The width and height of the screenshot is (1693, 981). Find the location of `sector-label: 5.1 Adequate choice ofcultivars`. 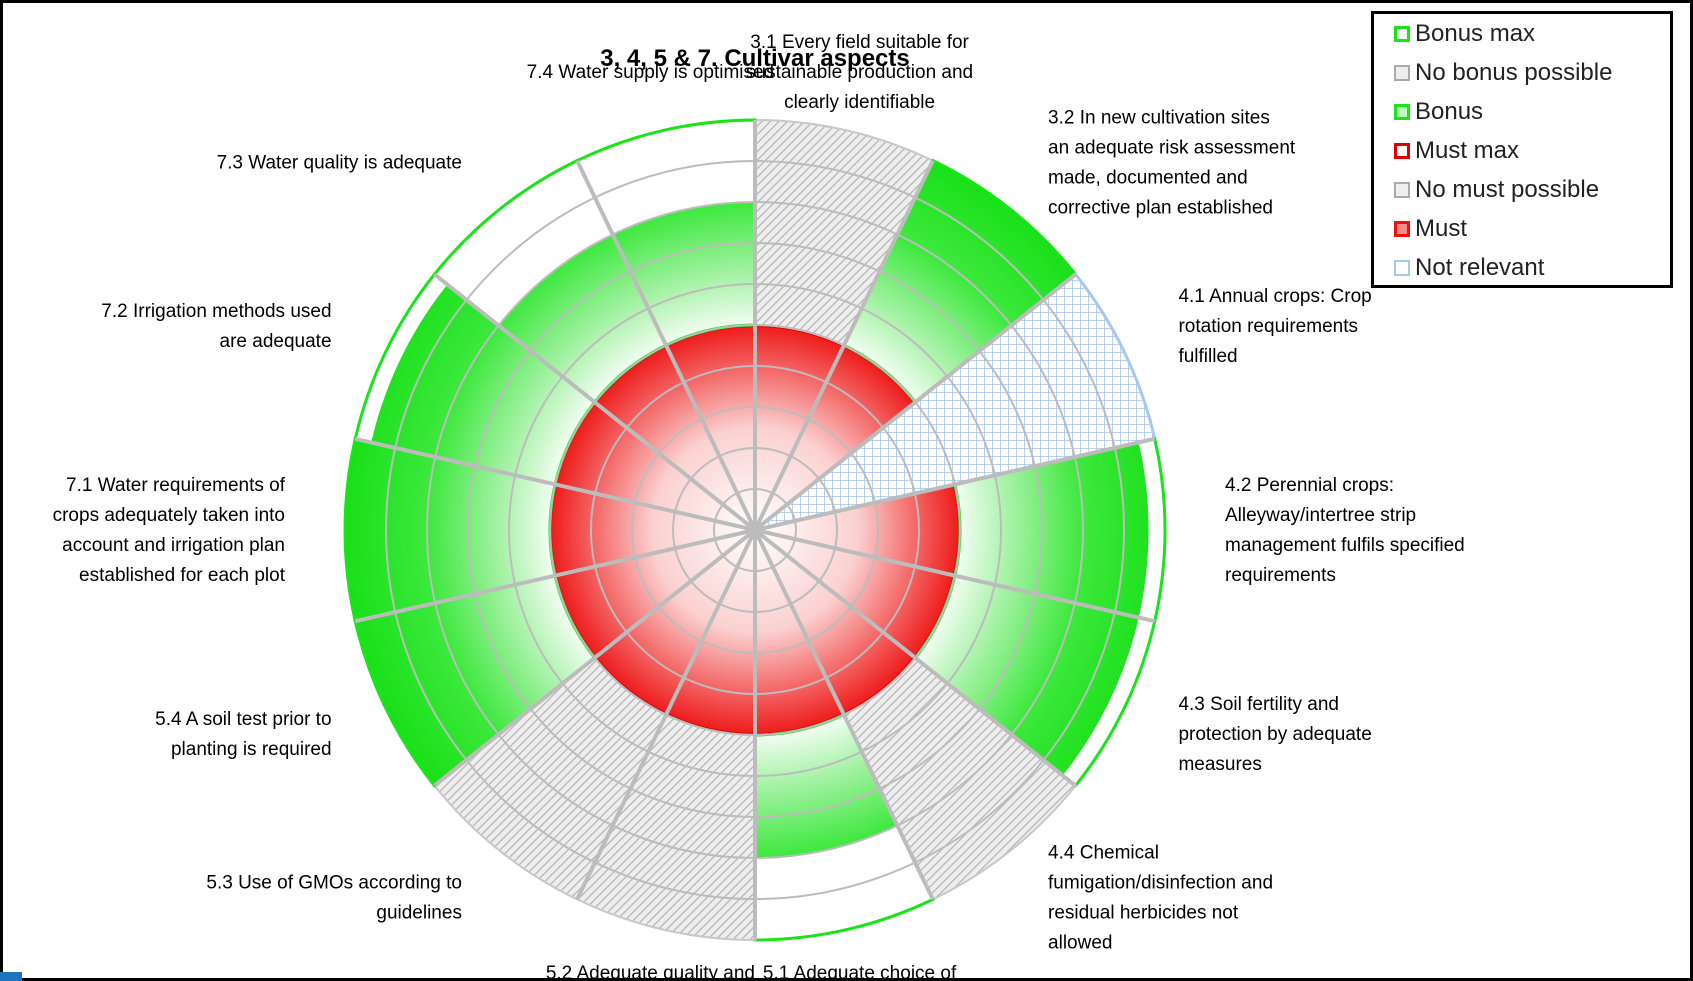

sector-label: 5.1 Adequate choice ofcultivars is located at coordinates (860, 972).